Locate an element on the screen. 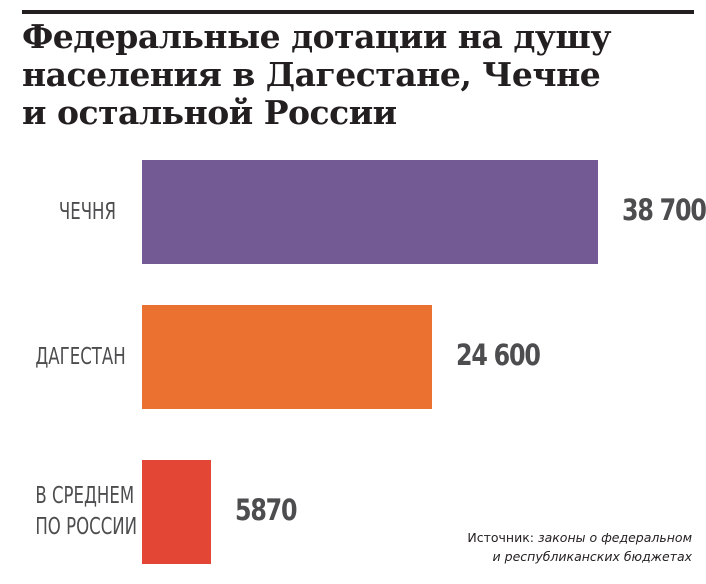 This screenshot has width=706, height=584. chart-title-line-3: и остальной России is located at coordinates (209, 112).